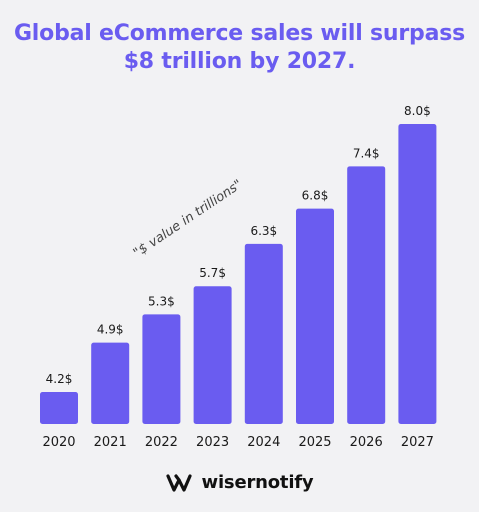 The image size is (479, 512). Describe the element at coordinates (212, 442) in the screenshot. I see `x-tick-label-2023: 2023` at that location.